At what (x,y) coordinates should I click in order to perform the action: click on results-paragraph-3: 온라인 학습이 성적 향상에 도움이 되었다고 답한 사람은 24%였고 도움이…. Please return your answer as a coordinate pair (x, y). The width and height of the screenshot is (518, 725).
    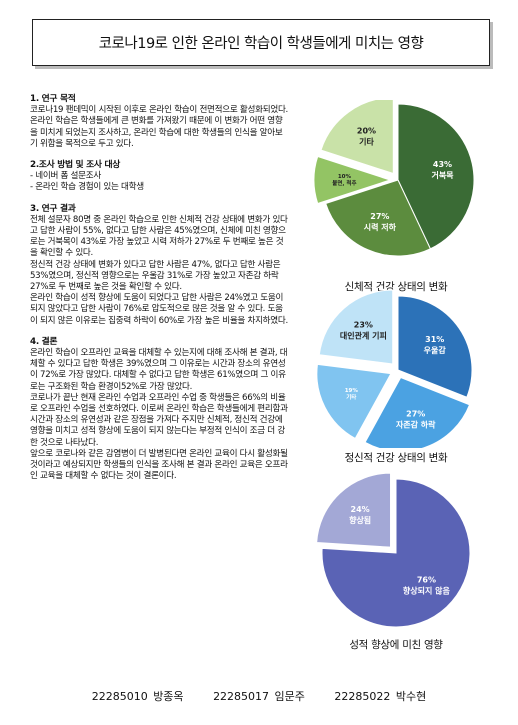
    Looking at the image, I should click on (159, 309).